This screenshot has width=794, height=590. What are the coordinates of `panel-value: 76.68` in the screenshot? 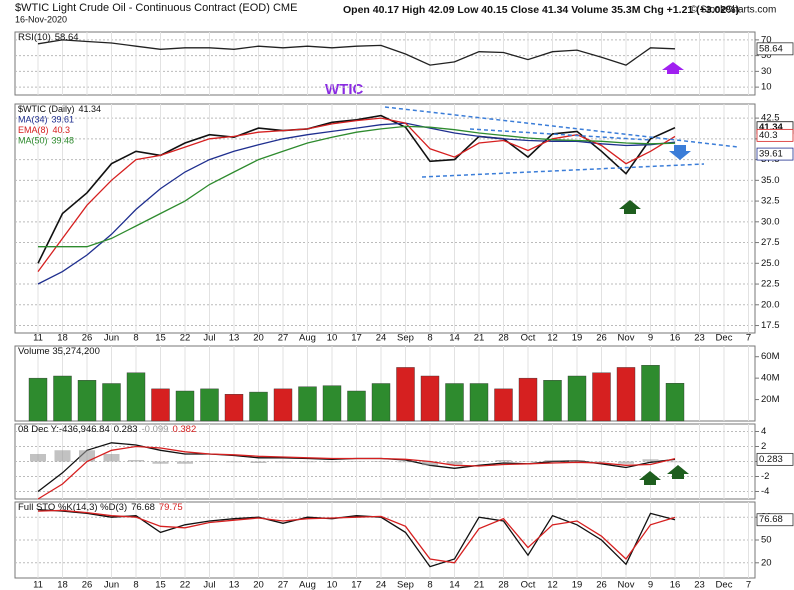 It's located at (143, 507).